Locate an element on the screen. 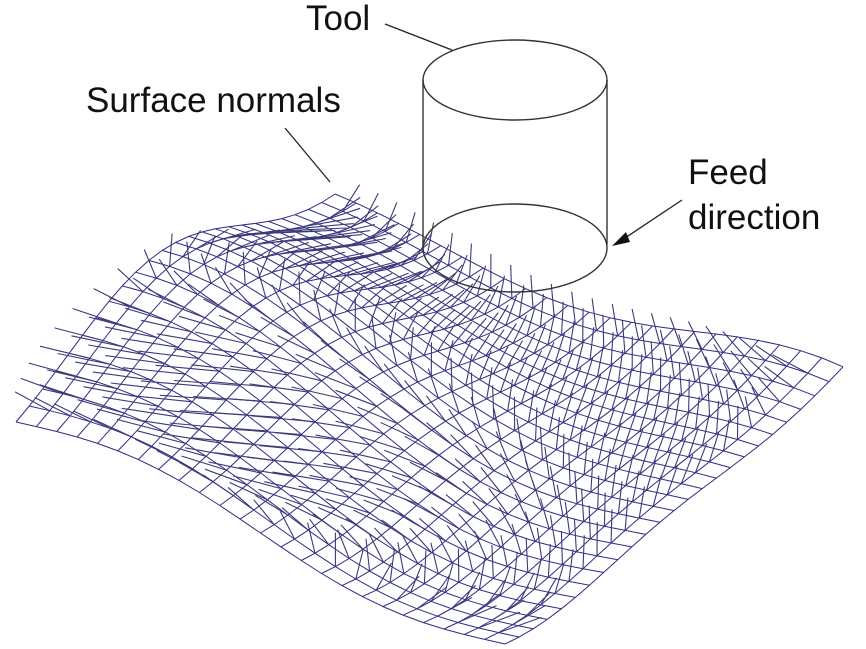  tool-bottom-ellipse-back is located at coordinates (515, 226).